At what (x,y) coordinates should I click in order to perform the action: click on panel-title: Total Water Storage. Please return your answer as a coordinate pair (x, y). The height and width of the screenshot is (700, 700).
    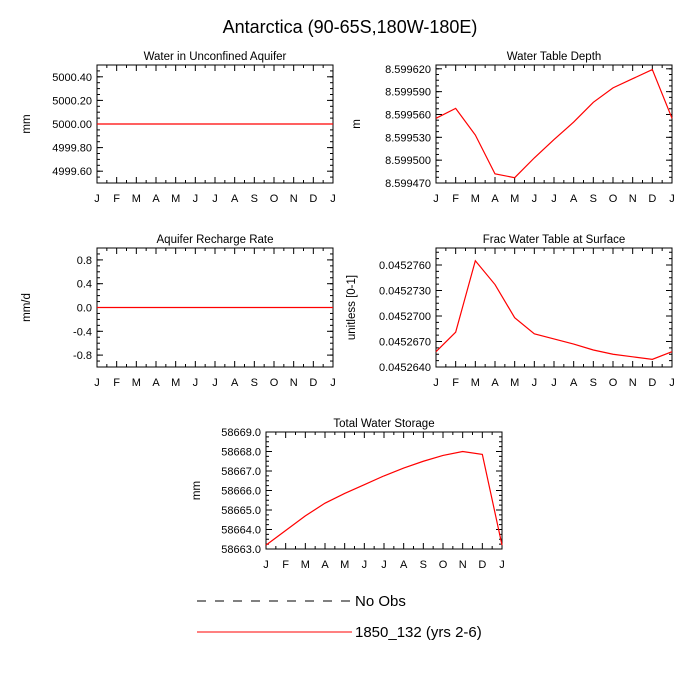
    Looking at the image, I should click on (383, 424).